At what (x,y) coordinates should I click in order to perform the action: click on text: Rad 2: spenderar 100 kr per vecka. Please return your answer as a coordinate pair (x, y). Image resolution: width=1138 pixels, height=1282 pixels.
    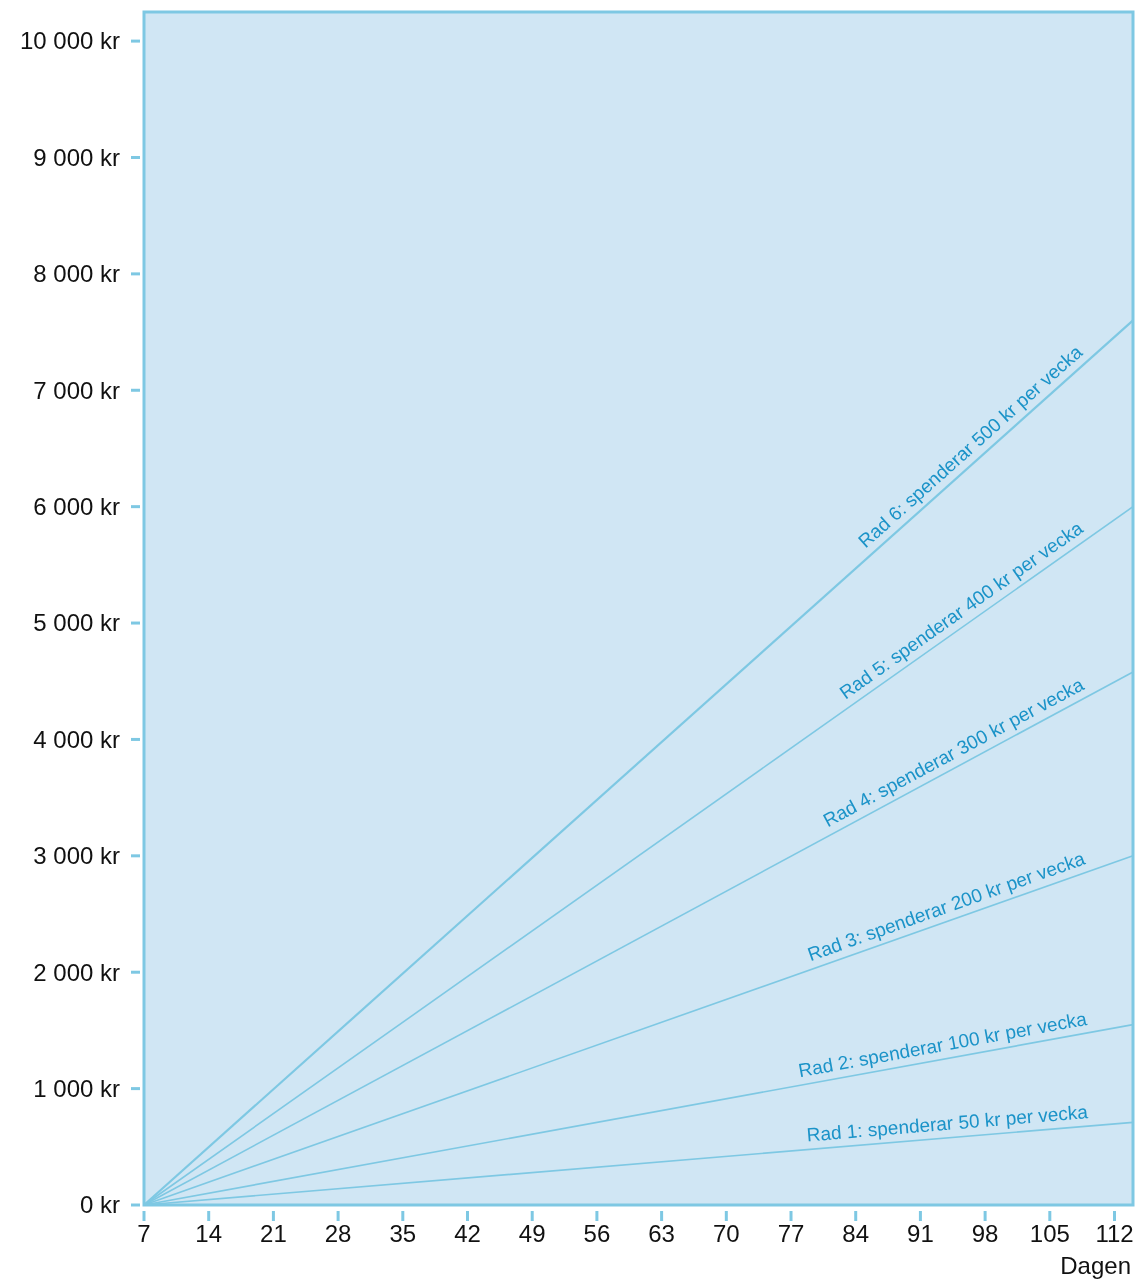
    Looking at the image, I should click on (942, 1044).